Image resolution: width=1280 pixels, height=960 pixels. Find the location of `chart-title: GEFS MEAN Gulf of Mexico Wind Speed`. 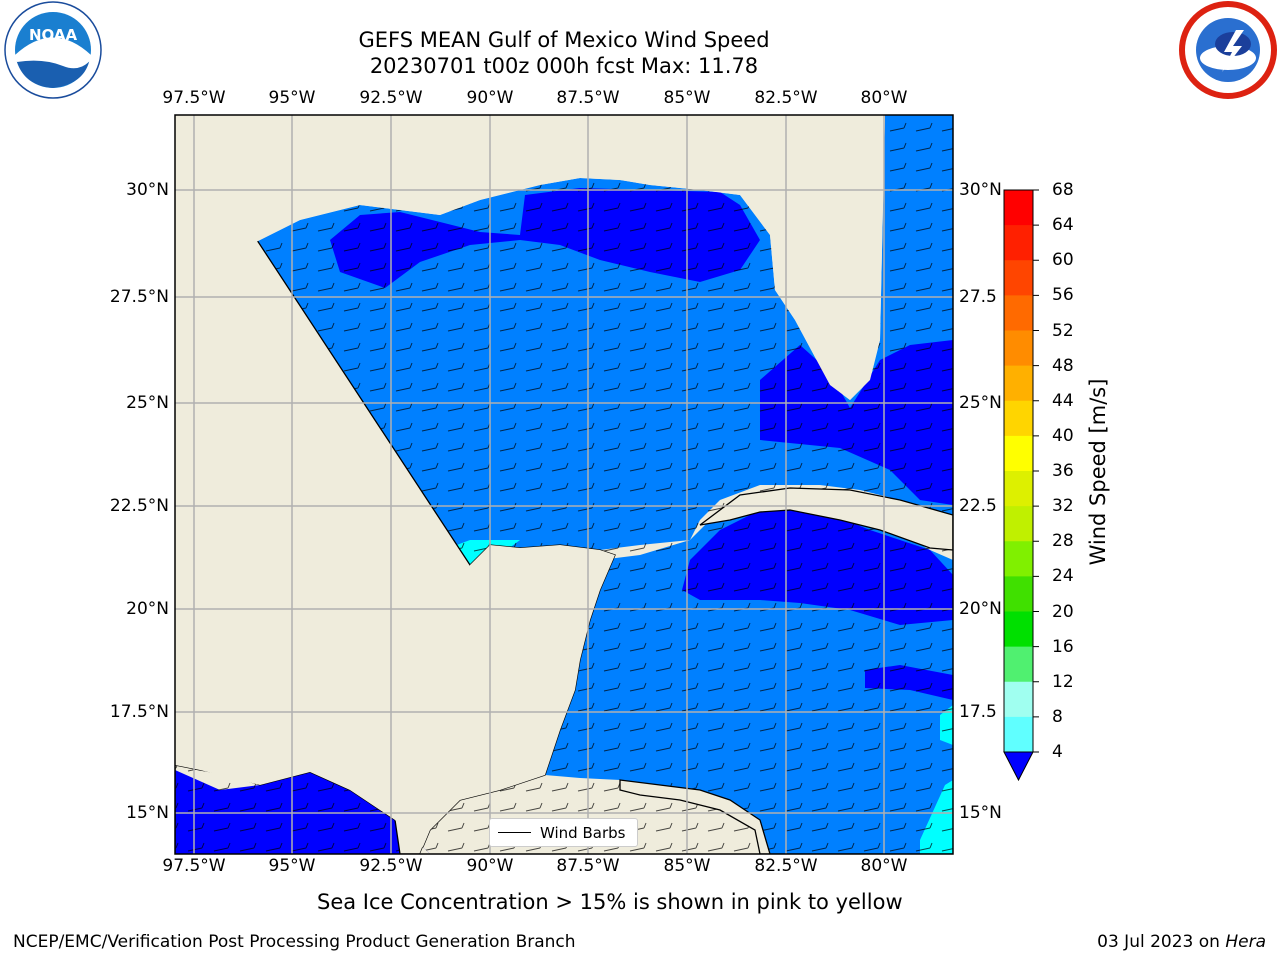

chart-title: GEFS MEAN Gulf of Mexico Wind Speed is located at coordinates (564, 40).